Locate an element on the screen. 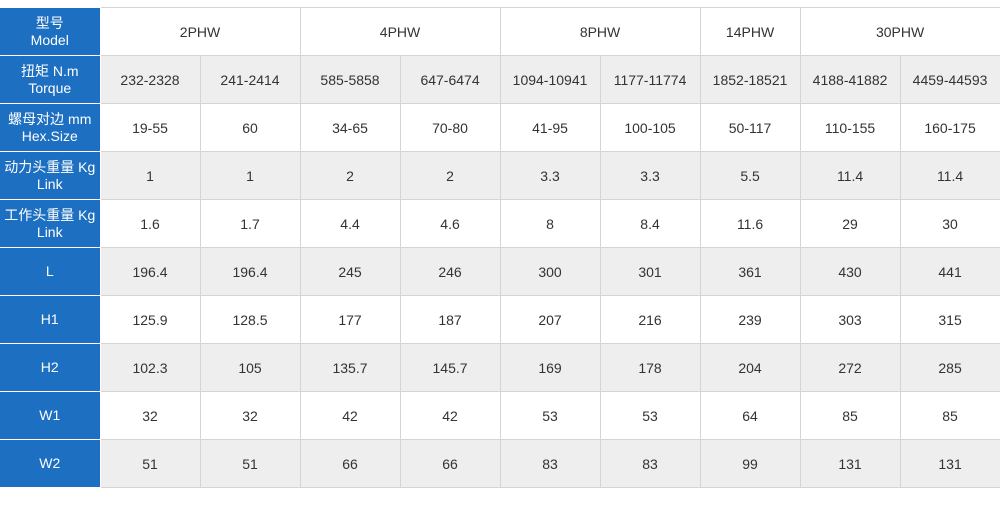 This screenshot has height=522, width=1000. cell-value: 239 is located at coordinates (750, 319).